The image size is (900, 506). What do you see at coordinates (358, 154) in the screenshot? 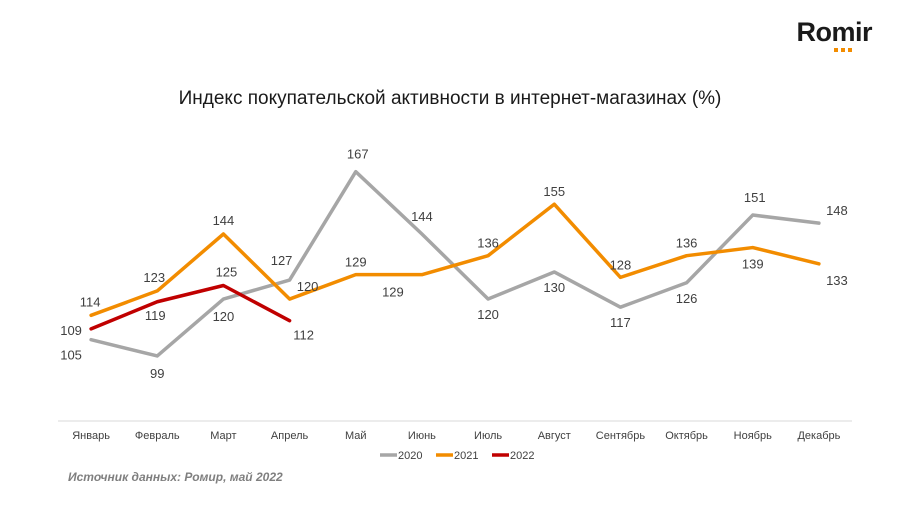
I see `data-label-2020: 167` at bounding box center [358, 154].